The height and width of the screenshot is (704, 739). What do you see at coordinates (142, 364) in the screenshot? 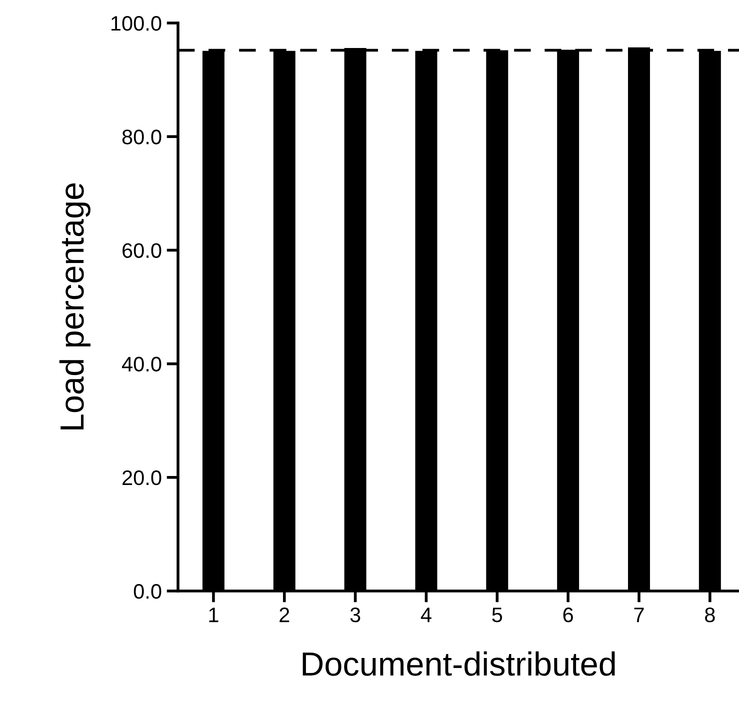
I see `y-tick-label: 40.0` at bounding box center [142, 364].